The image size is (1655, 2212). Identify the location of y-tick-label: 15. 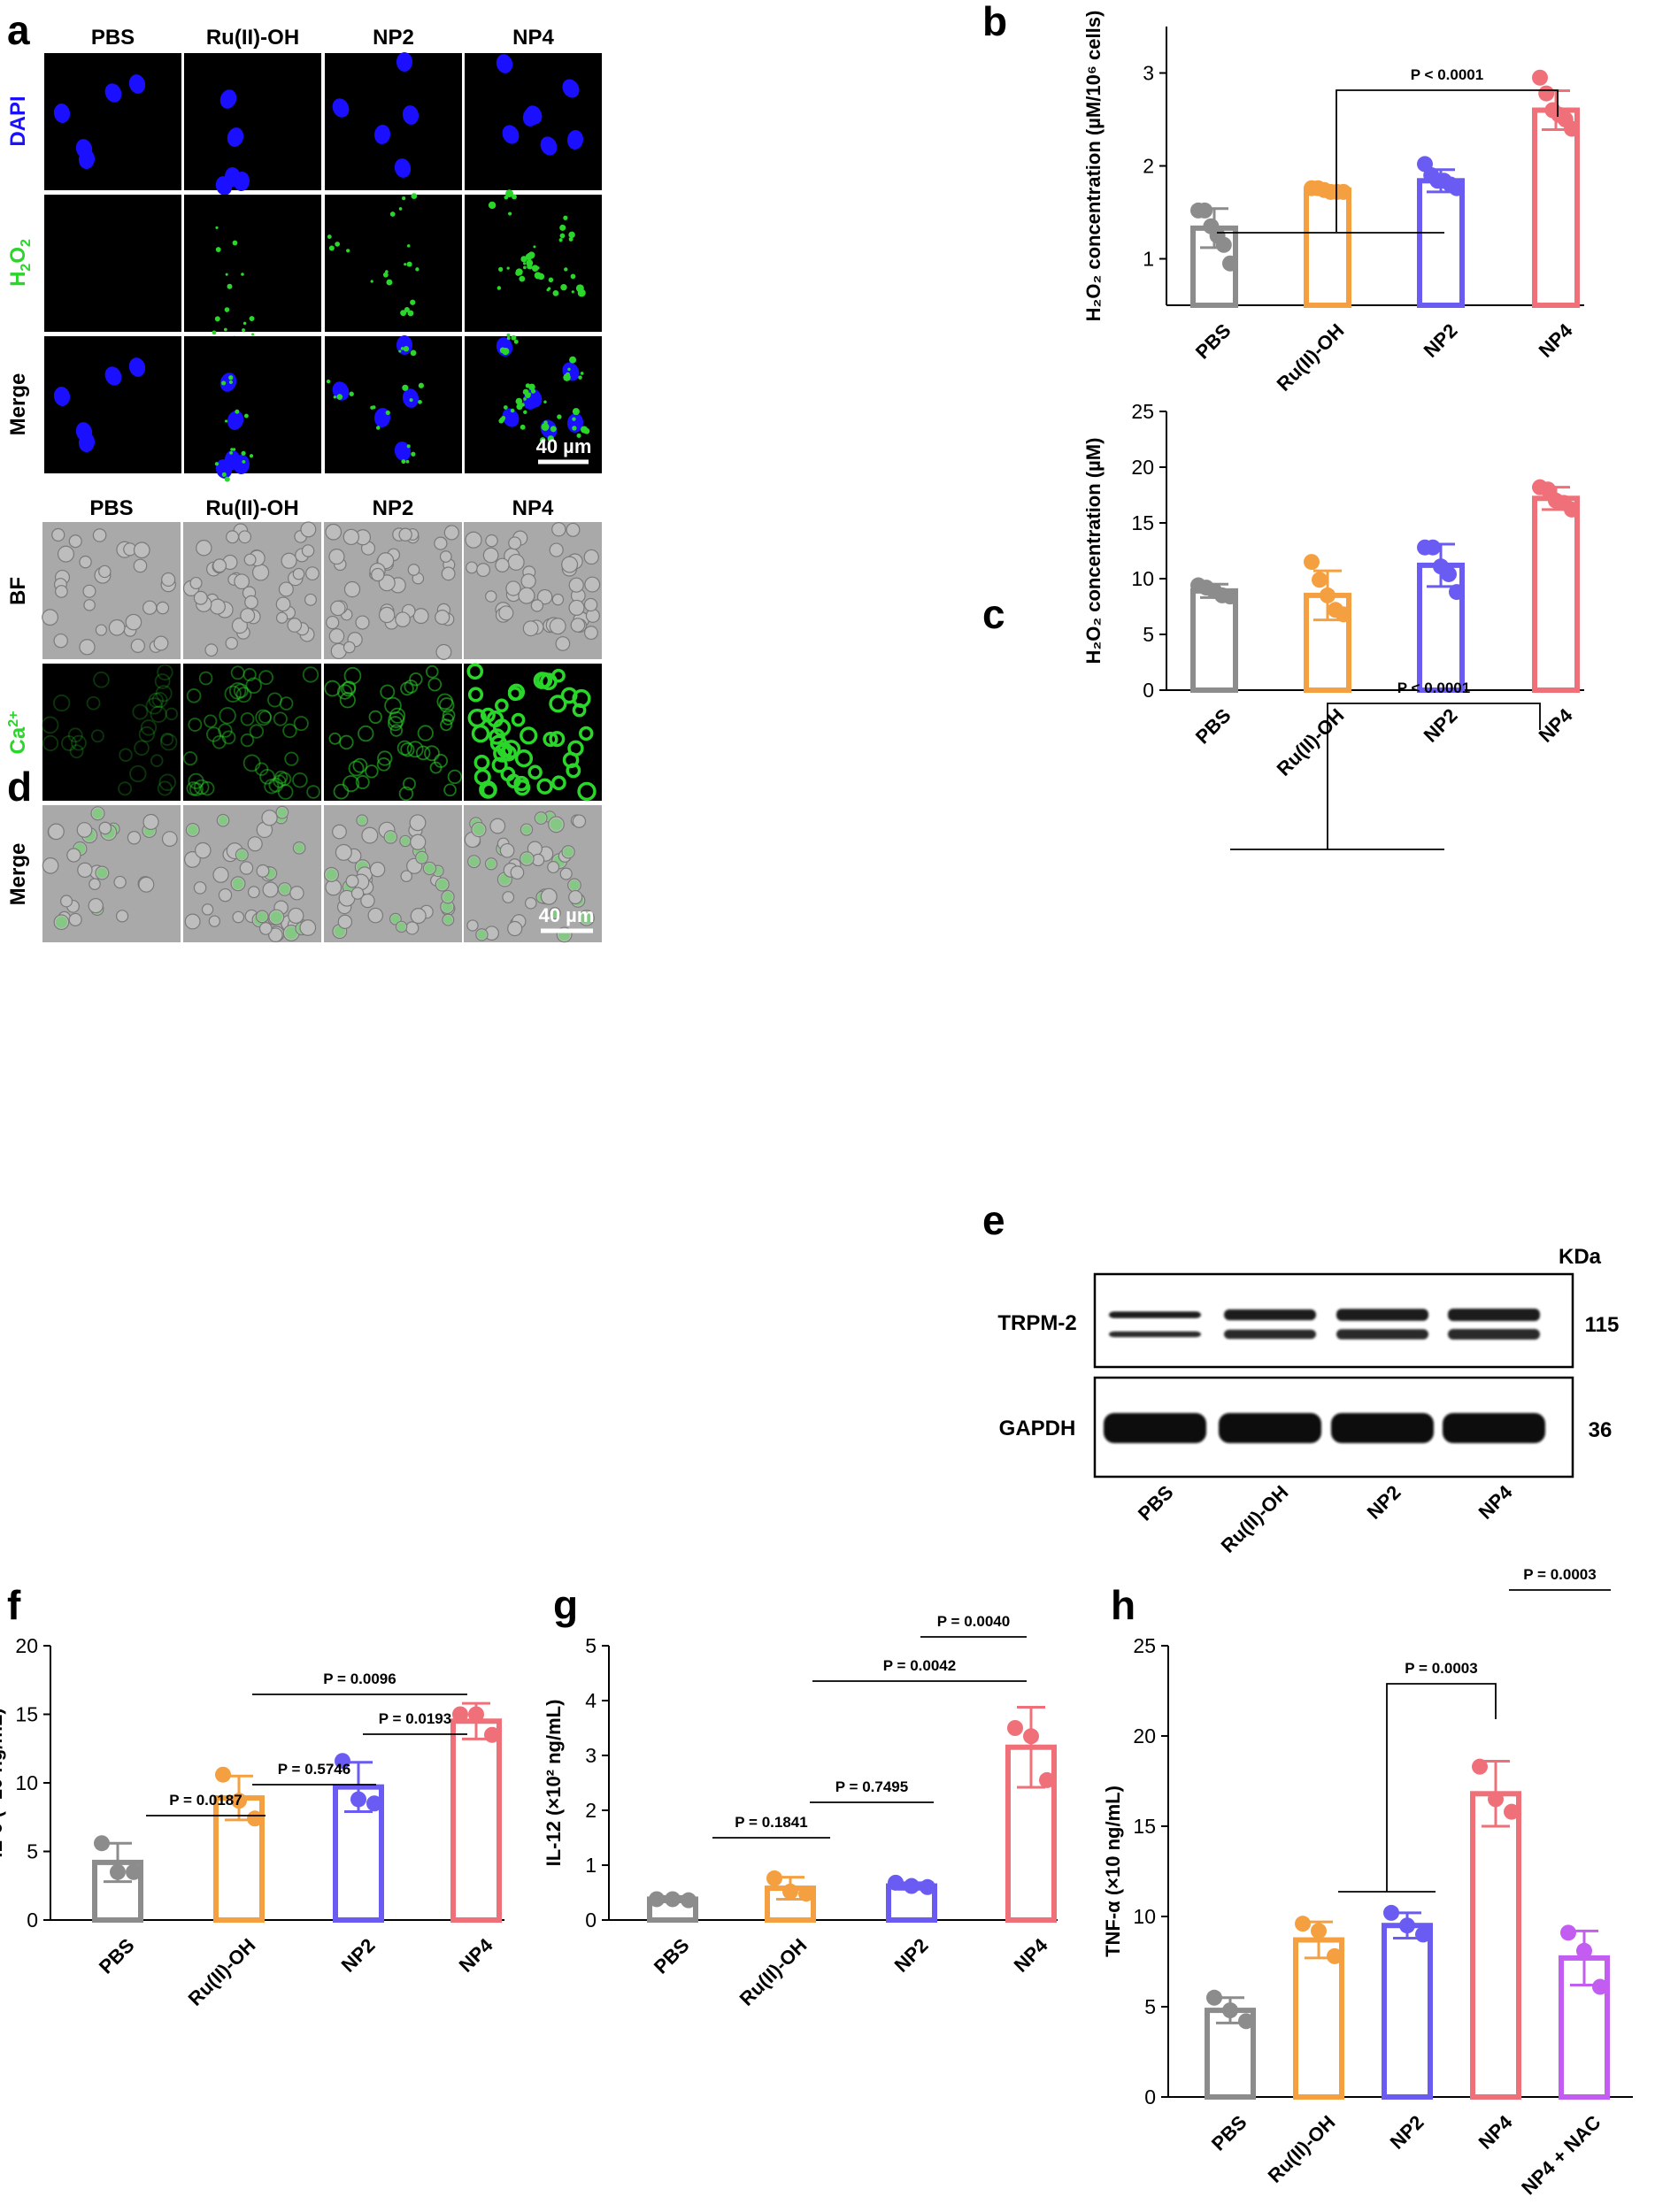
(1144, 1827).